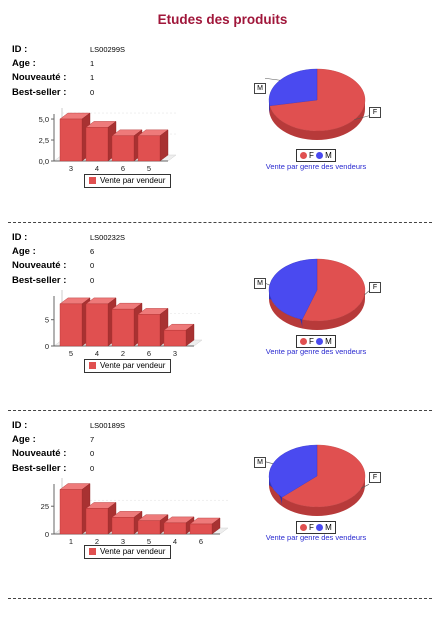 Image resolution: width=445 pixels, height=630 pixels. Describe the element at coordinates (39, 468) in the screenshot. I see `best-seller-label: Best-seller :` at that location.